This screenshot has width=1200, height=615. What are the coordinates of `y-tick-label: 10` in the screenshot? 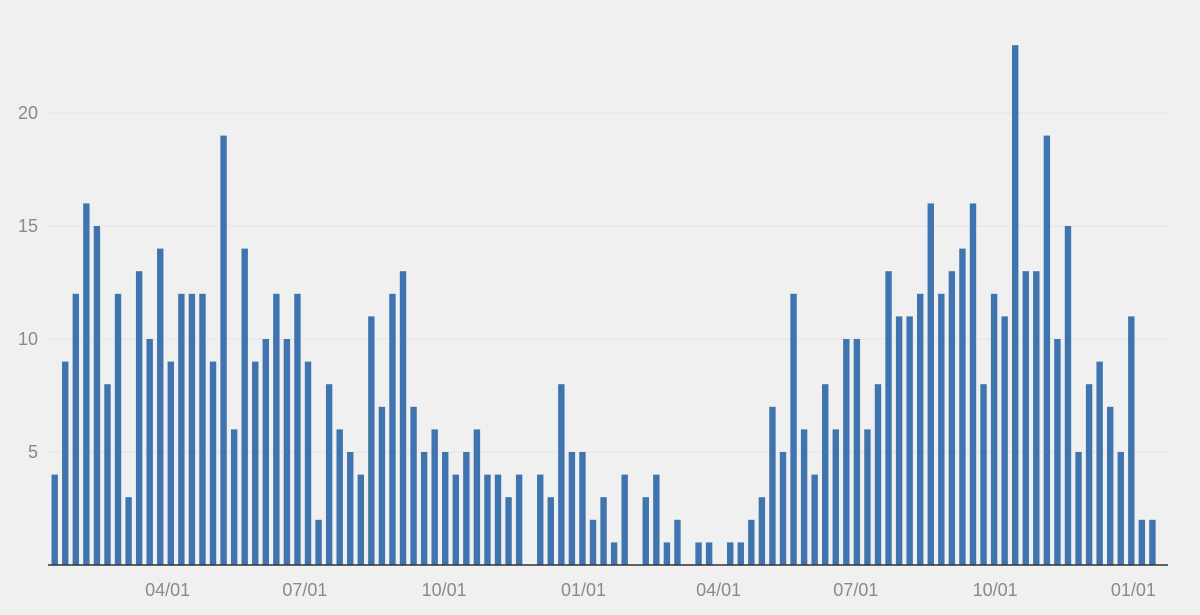 It's located at (28, 339).